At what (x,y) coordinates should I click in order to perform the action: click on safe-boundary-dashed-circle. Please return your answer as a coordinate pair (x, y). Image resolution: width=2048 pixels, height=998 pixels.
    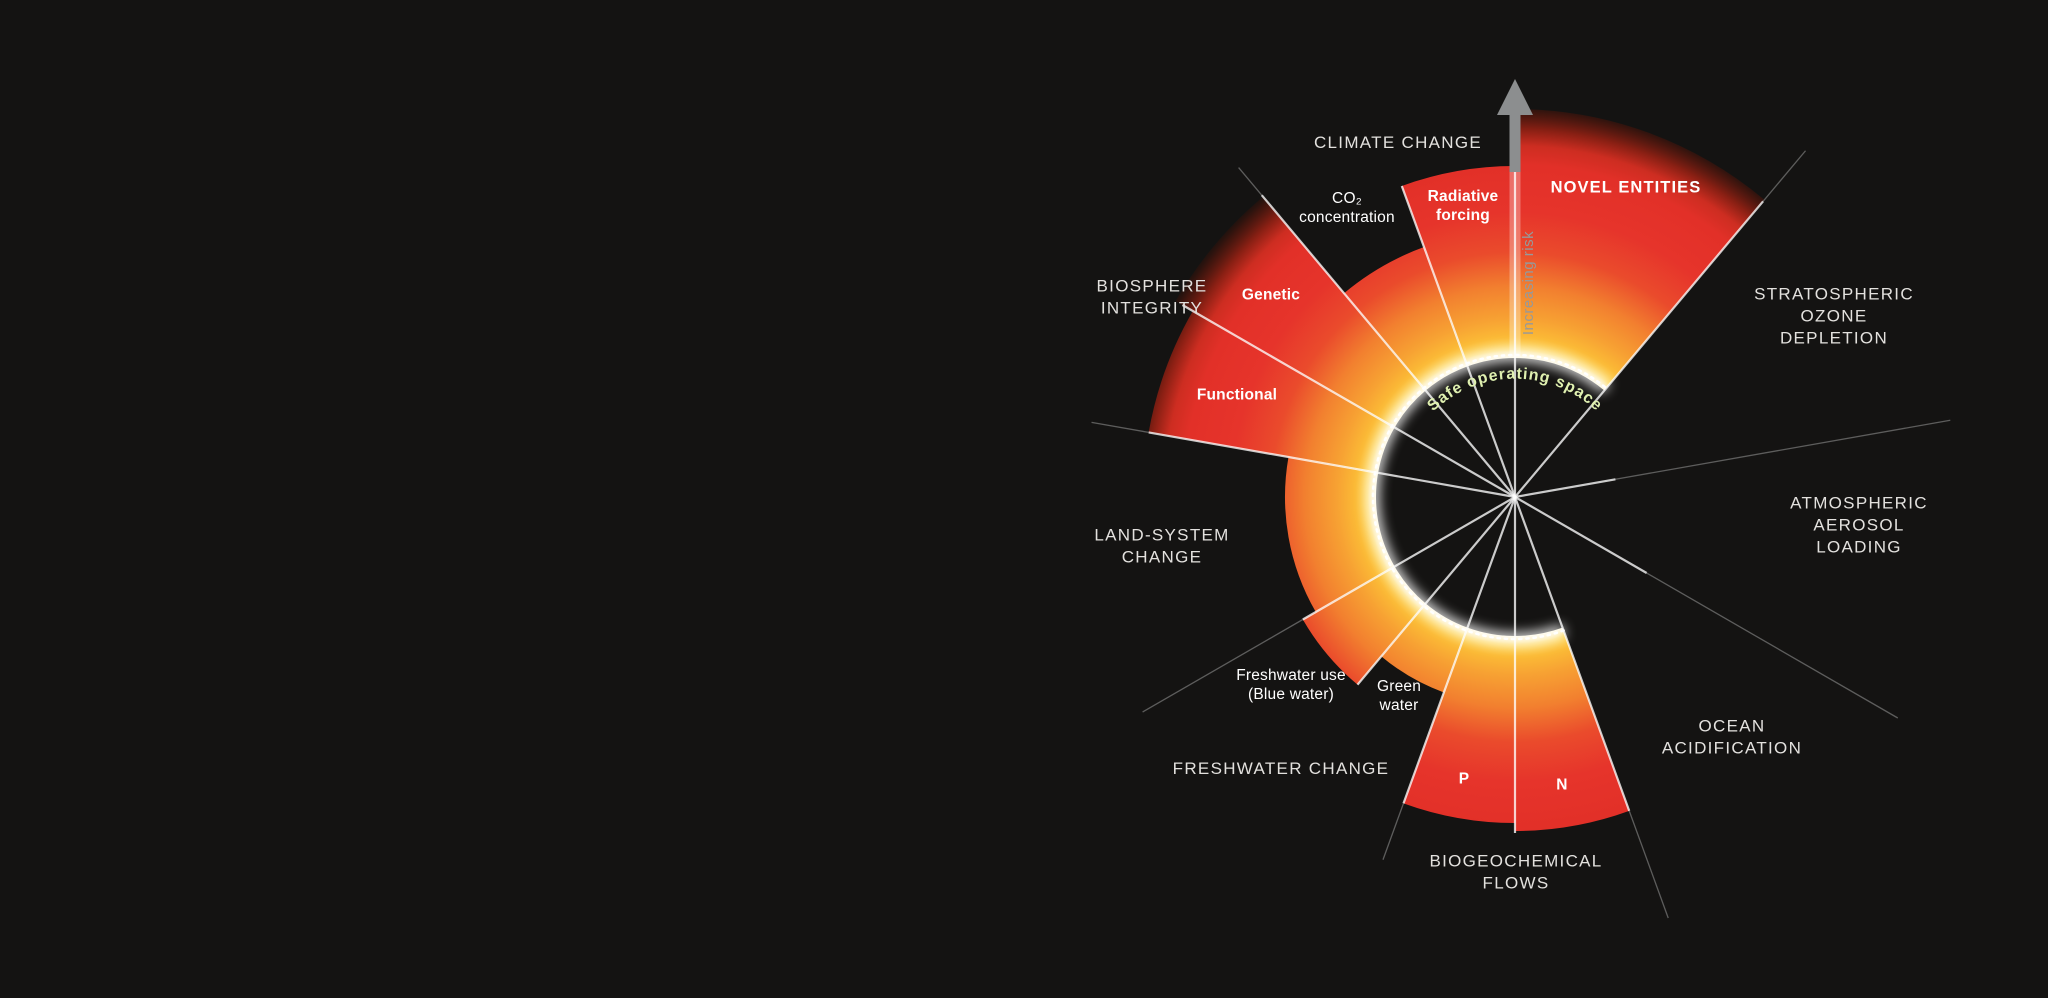
    Looking at the image, I should click on (1489, 497).